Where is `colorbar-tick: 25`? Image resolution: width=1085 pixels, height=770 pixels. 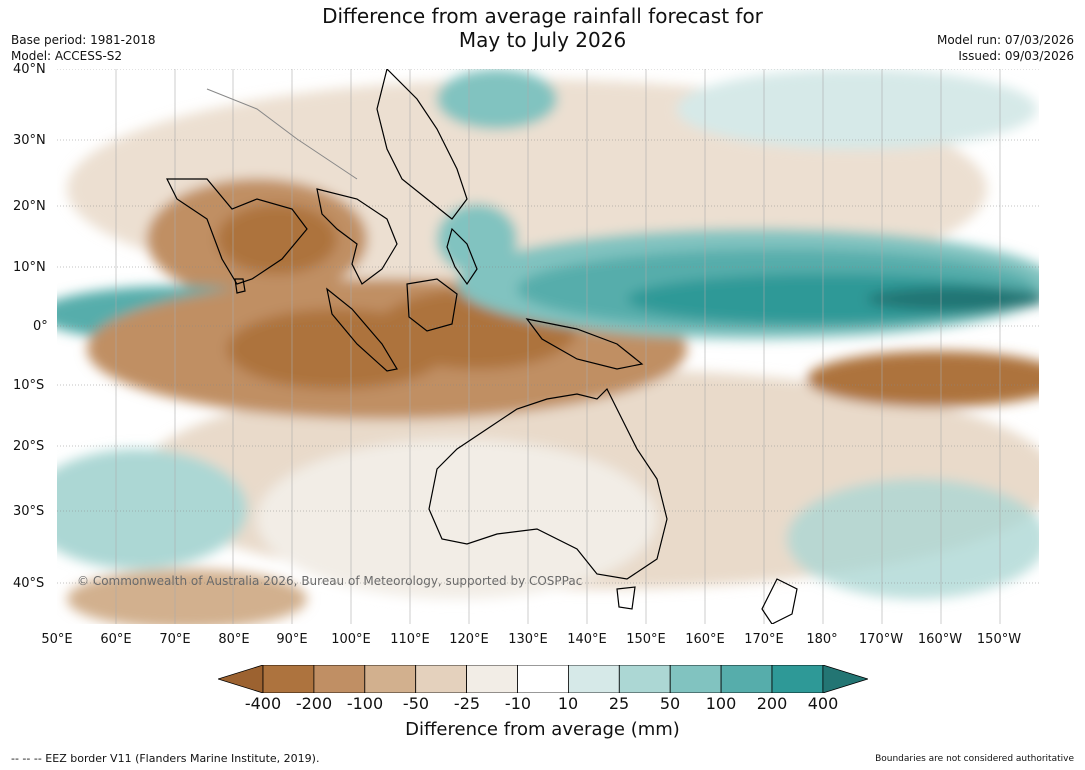 colorbar-tick: 25 is located at coordinates (619, 703).